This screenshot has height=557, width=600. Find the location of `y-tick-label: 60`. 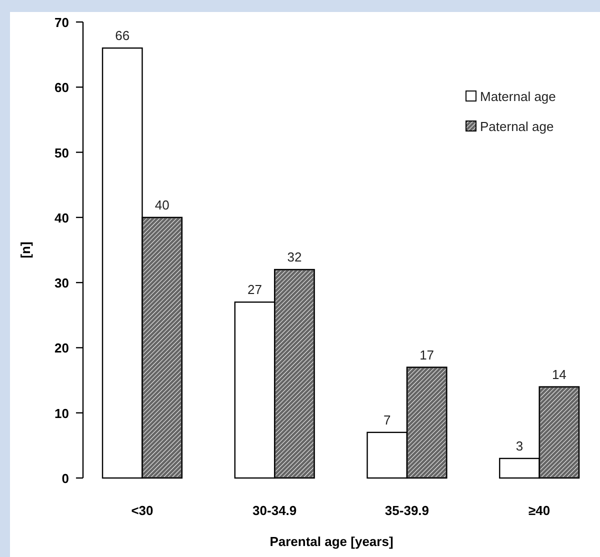

y-tick-label: 60 is located at coordinates (61, 88).